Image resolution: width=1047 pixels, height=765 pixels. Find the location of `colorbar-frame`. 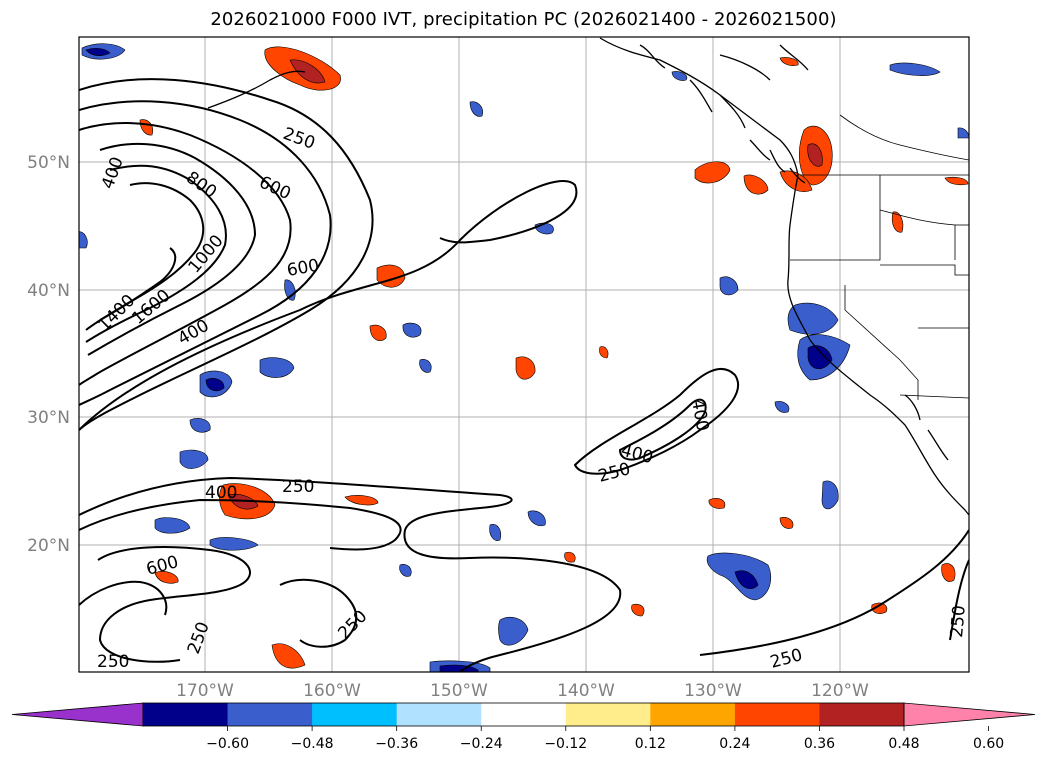

colorbar-frame is located at coordinates (523, 714).